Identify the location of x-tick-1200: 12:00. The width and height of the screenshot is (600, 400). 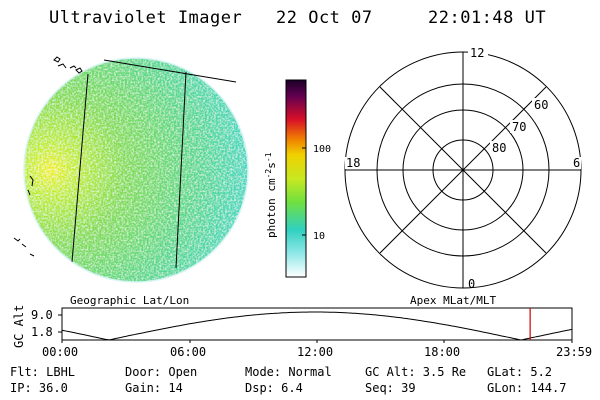
(315, 352).